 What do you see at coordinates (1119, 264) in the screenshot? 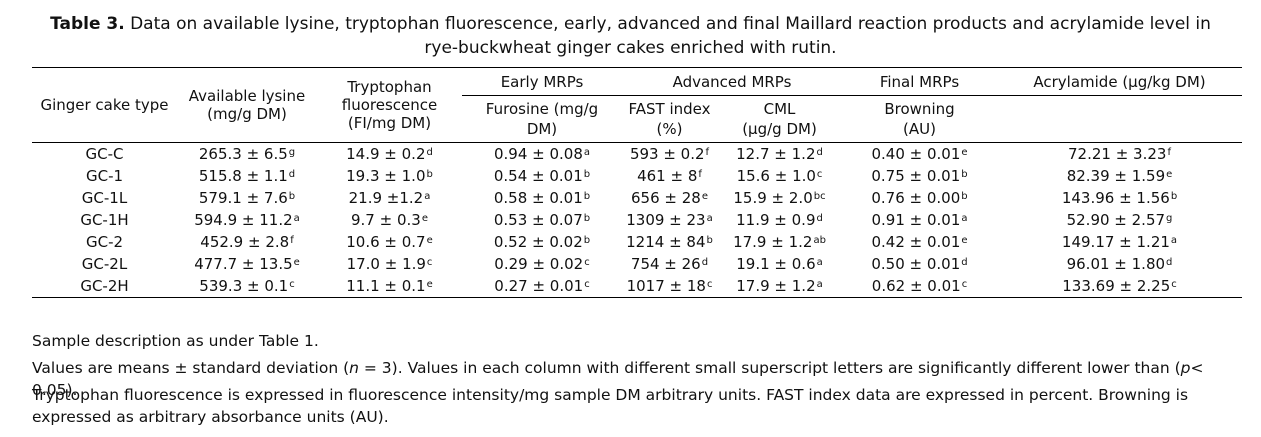
I see `cell-acryl: 96.01 ± 1.80d` at bounding box center [1119, 264].